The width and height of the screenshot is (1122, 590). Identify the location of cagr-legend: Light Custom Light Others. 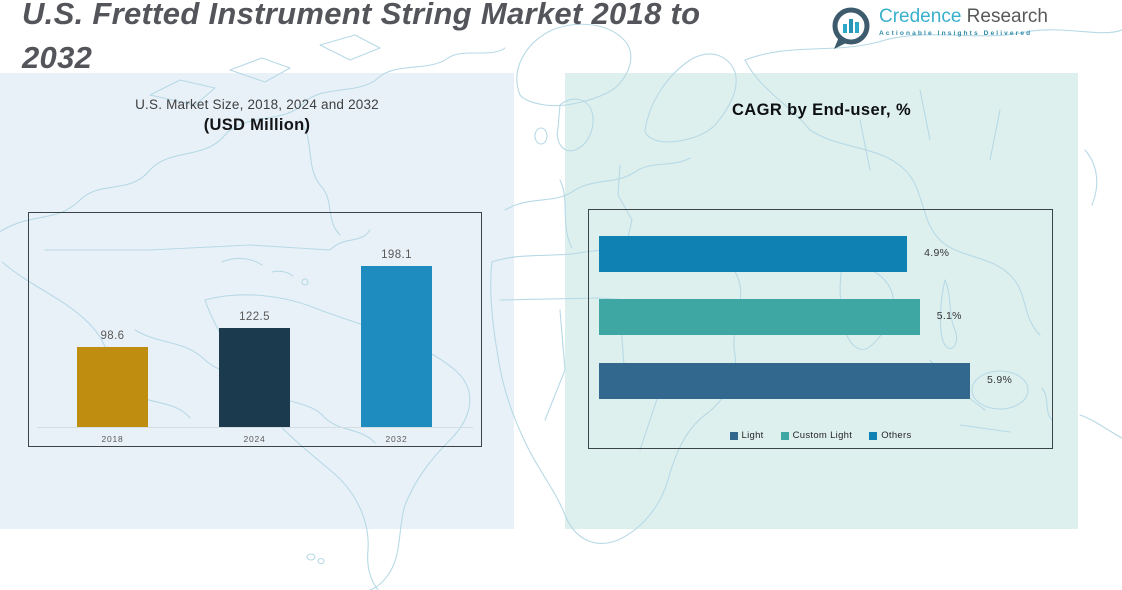
(820, 435).